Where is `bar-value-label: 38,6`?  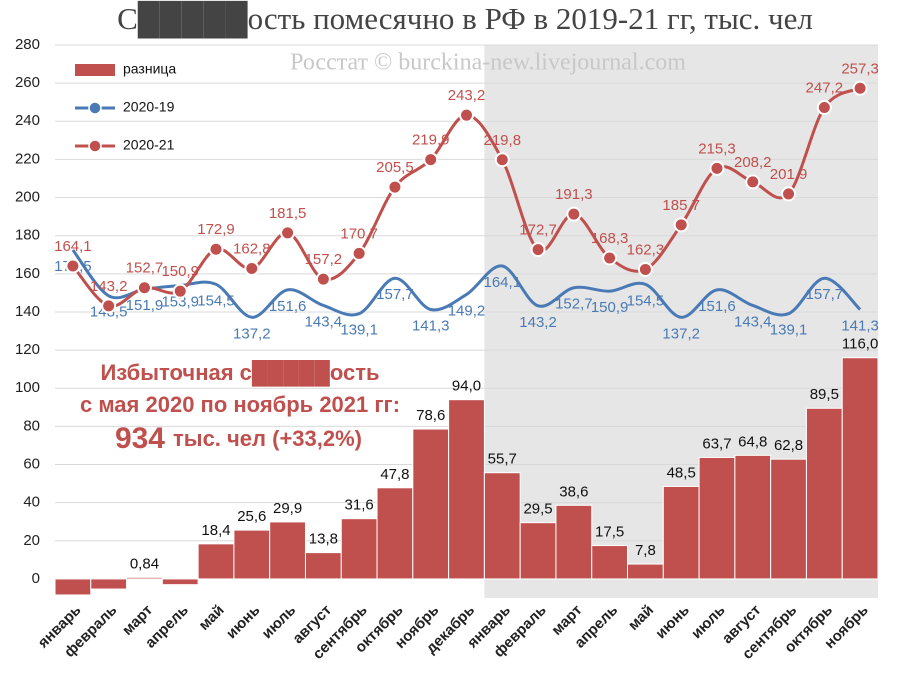
bar-value-label: 38,6 is located at coordinates (573, 491).